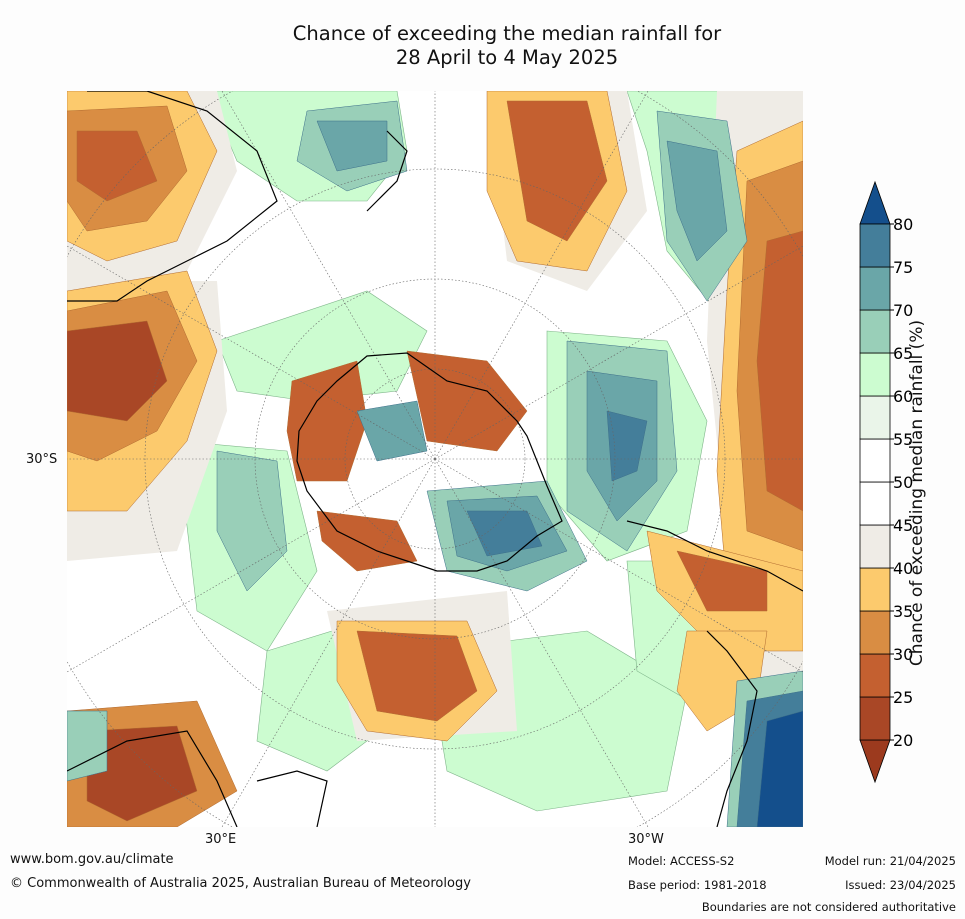  I want to click on colorbar-tick-label: 35, so click(903, 611).